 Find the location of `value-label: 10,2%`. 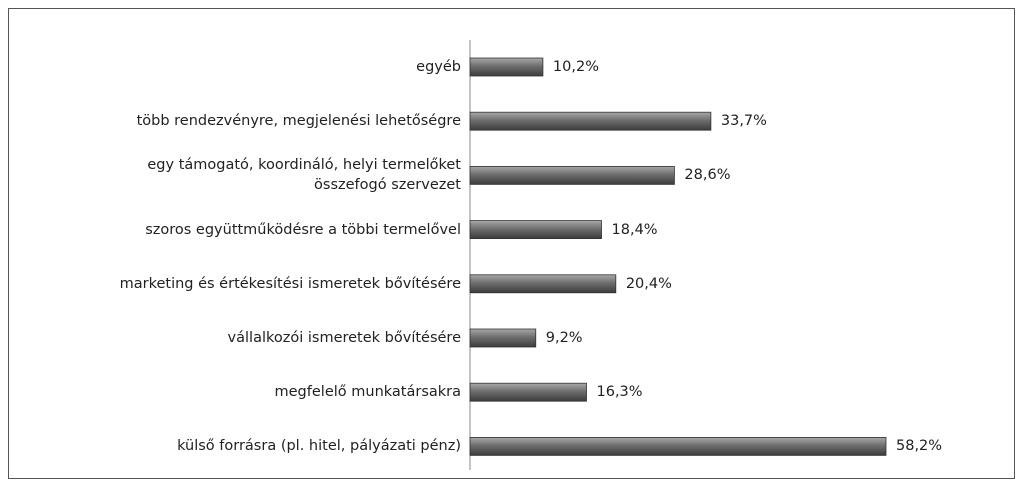

value-label: 10,2% is located at coordinates (575, 67).